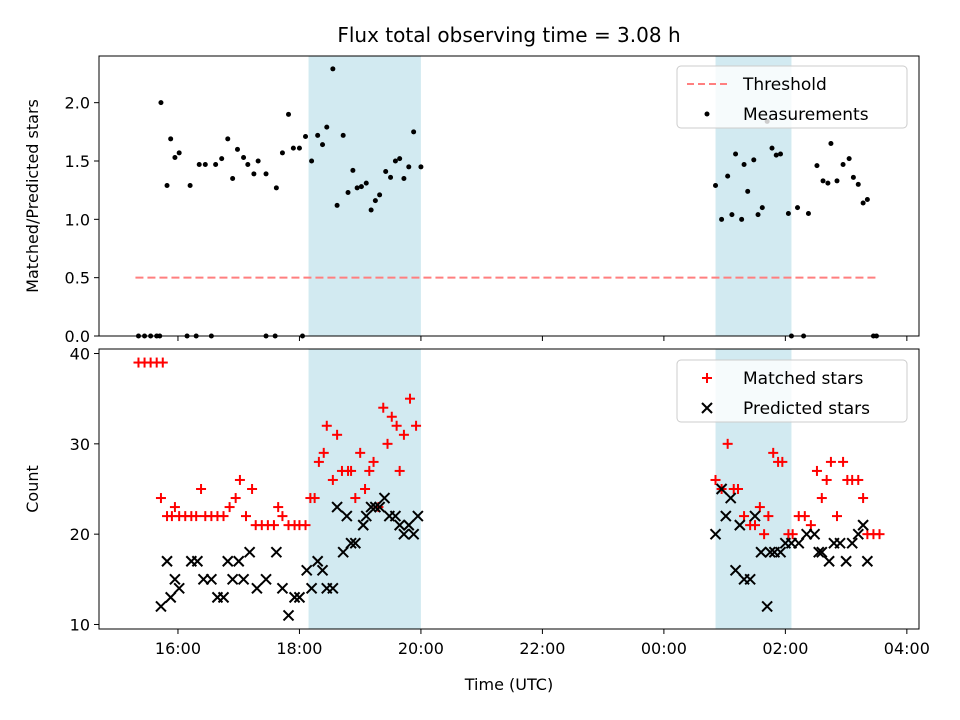 The width and height of the screenshot is (960, 720). Describe the element at coordinates (80, 624) in the screenshot. I see `count-ytick-label-0: 10` at that location.